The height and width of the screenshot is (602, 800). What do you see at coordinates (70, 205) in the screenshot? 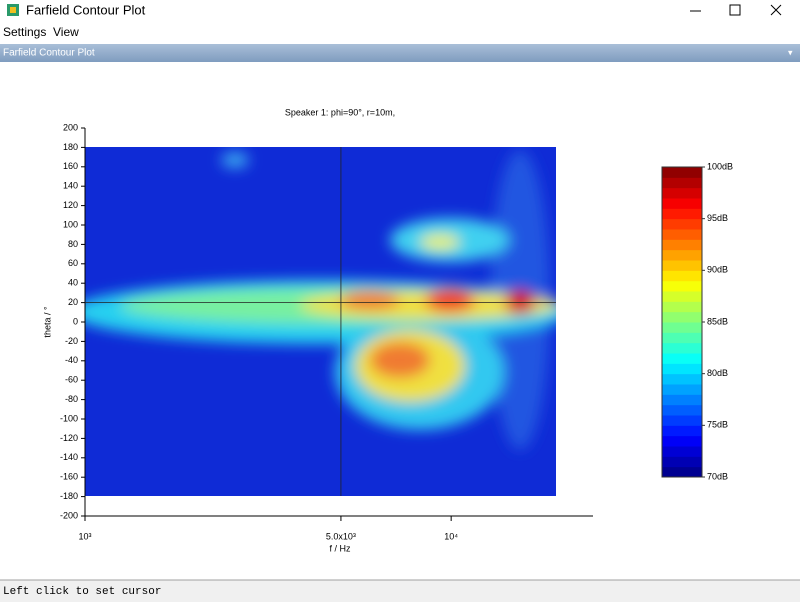
I see `y-tick-label: 120` at bounding box center [70, 205].